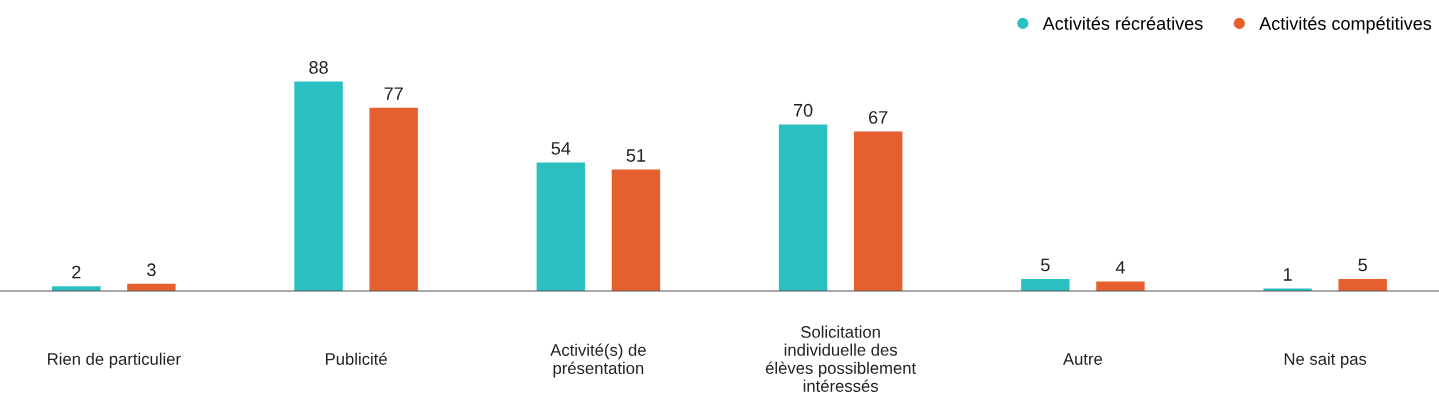 The image size is (1439, 411). I want to click on data-label: 3, so click(151, 270).